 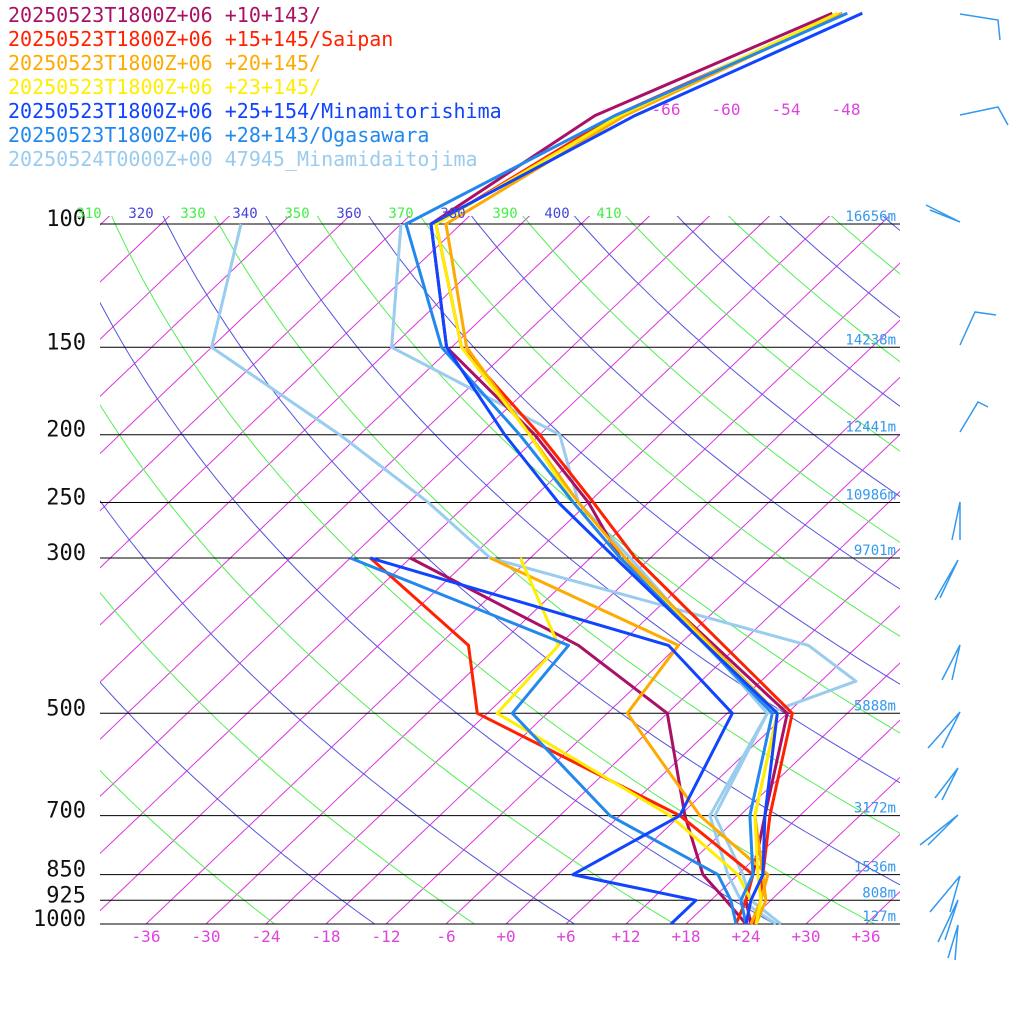 What do you see at coordinates (140, 214) in the screenshot?
I see `theta-label: 320` at bounding box center [140, 214].